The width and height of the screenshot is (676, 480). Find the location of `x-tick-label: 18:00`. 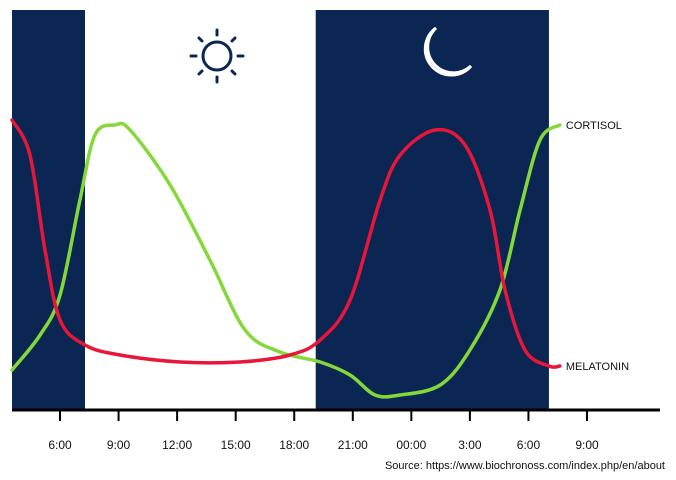

x-tick-label: 18:00 is located at coordinates (294, 445).